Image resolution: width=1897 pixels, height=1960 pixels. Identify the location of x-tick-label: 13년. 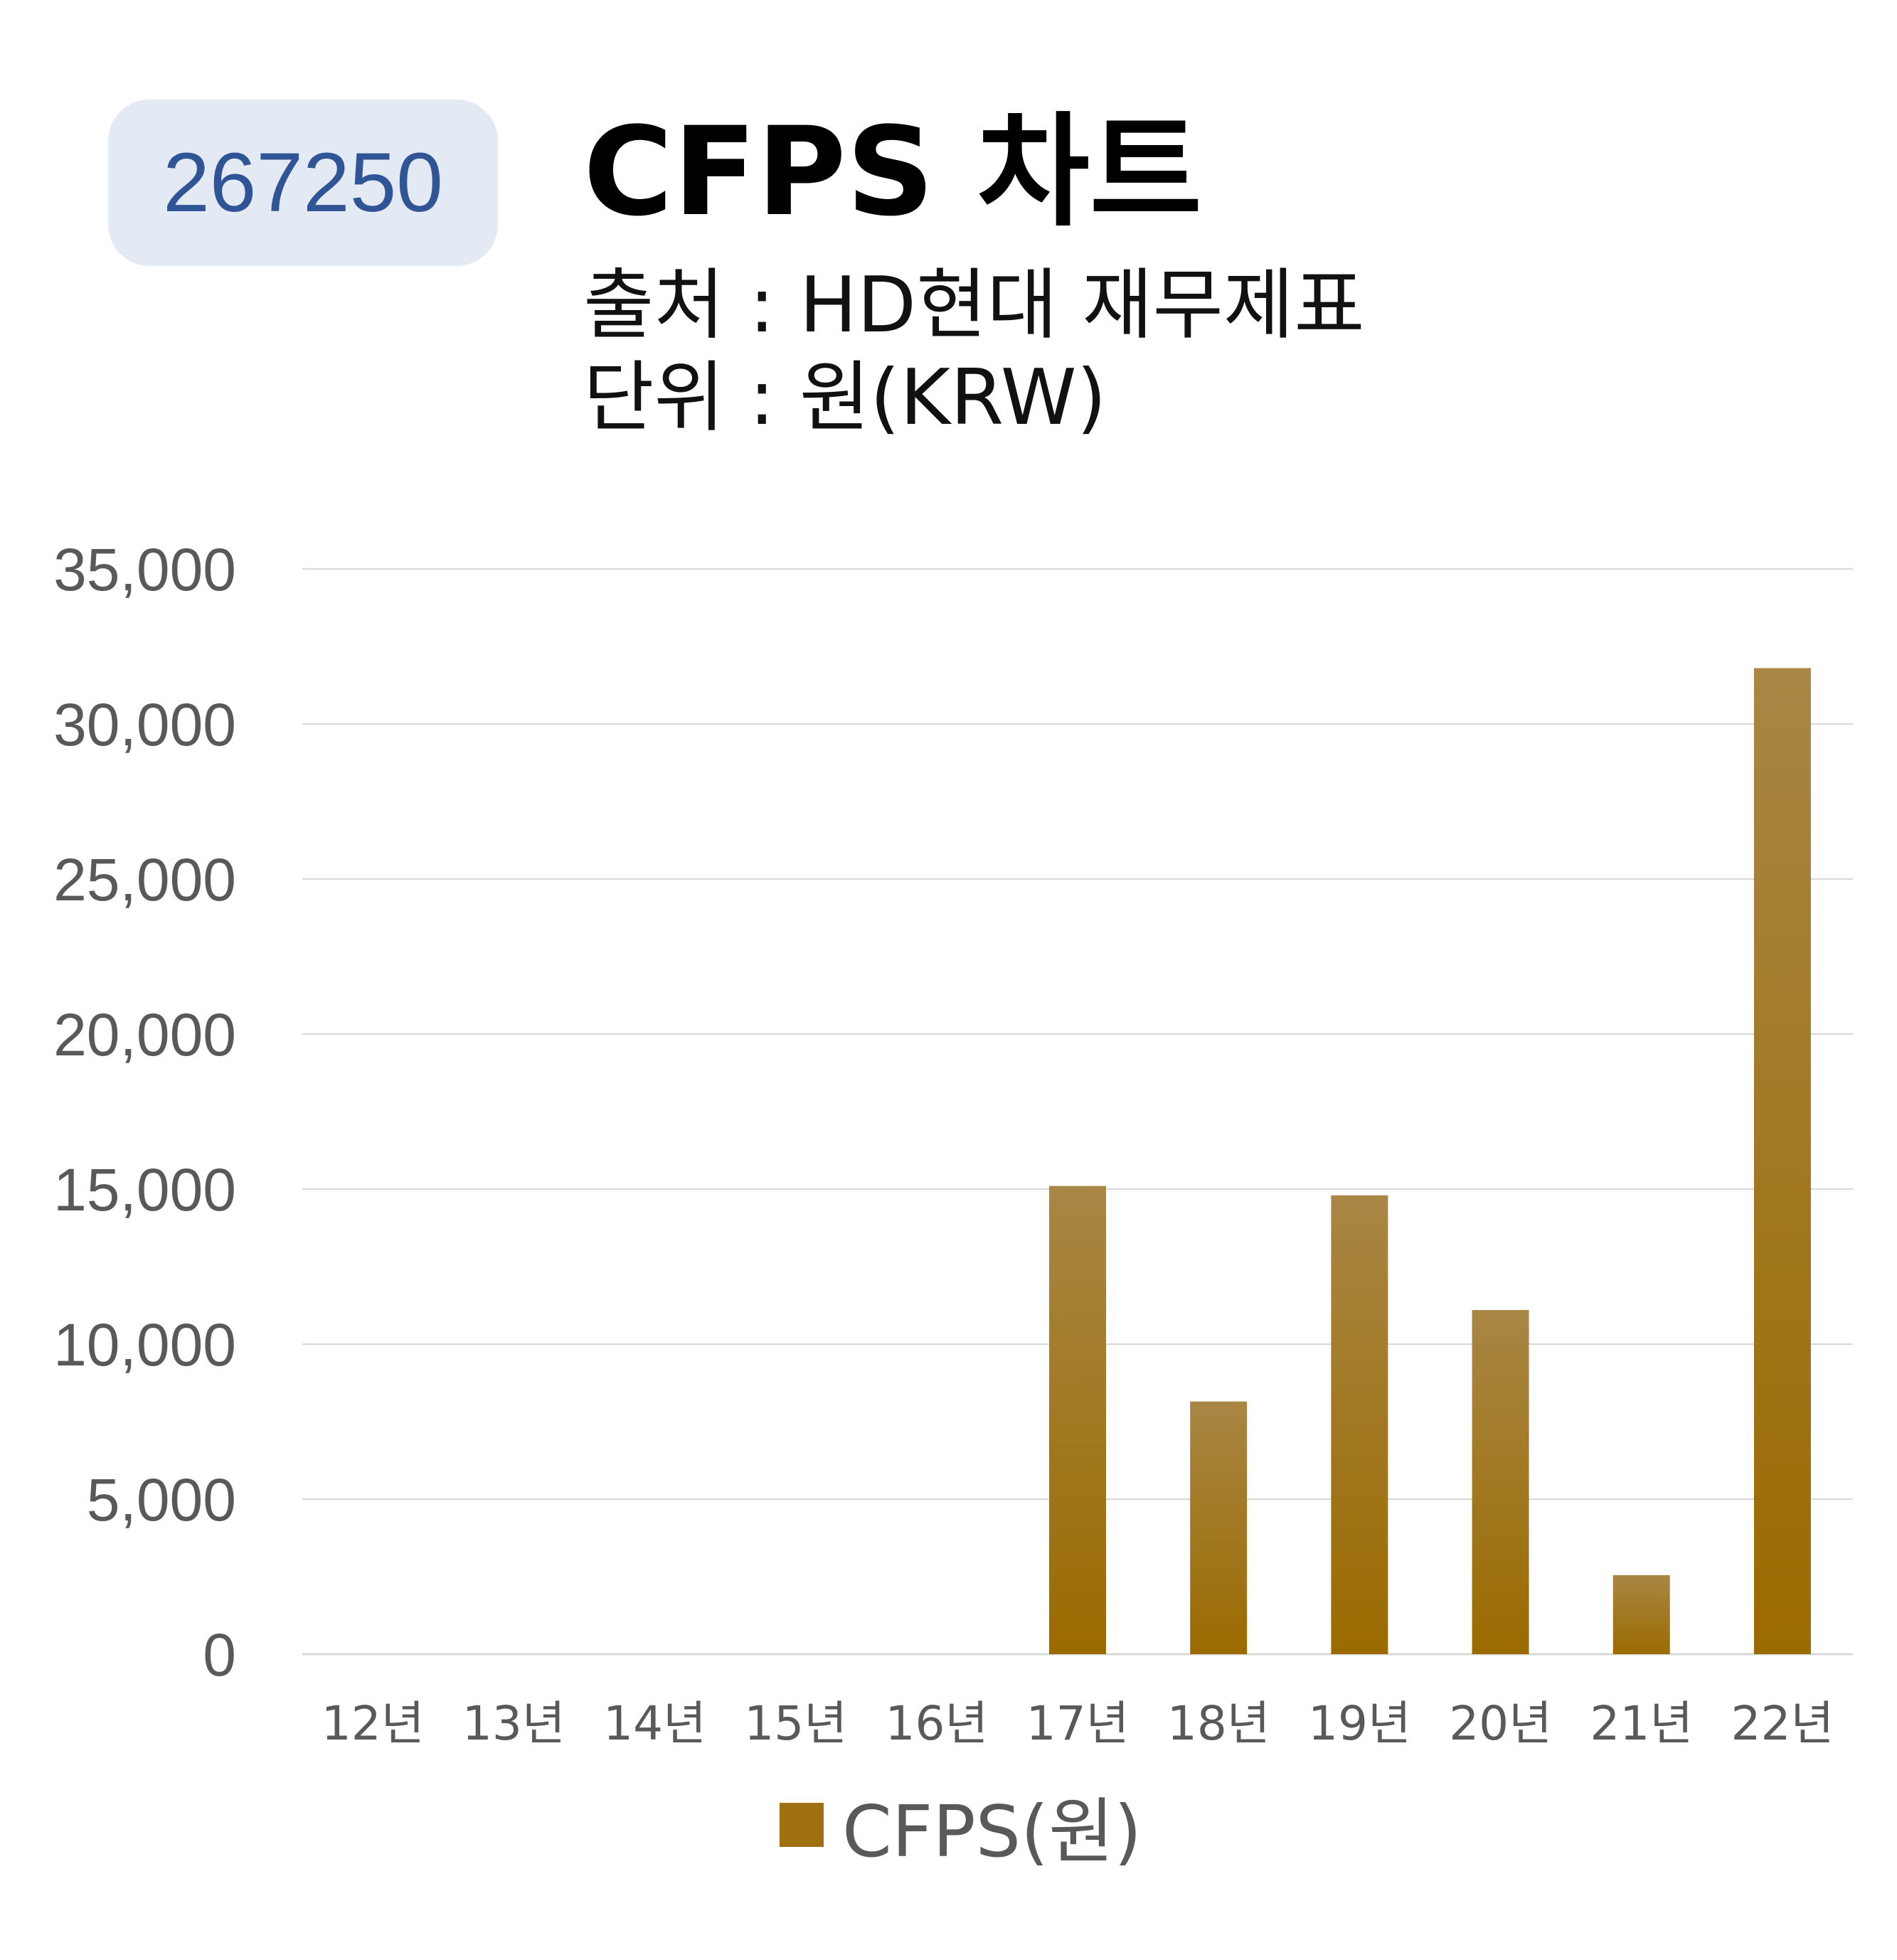
(513, 1723).